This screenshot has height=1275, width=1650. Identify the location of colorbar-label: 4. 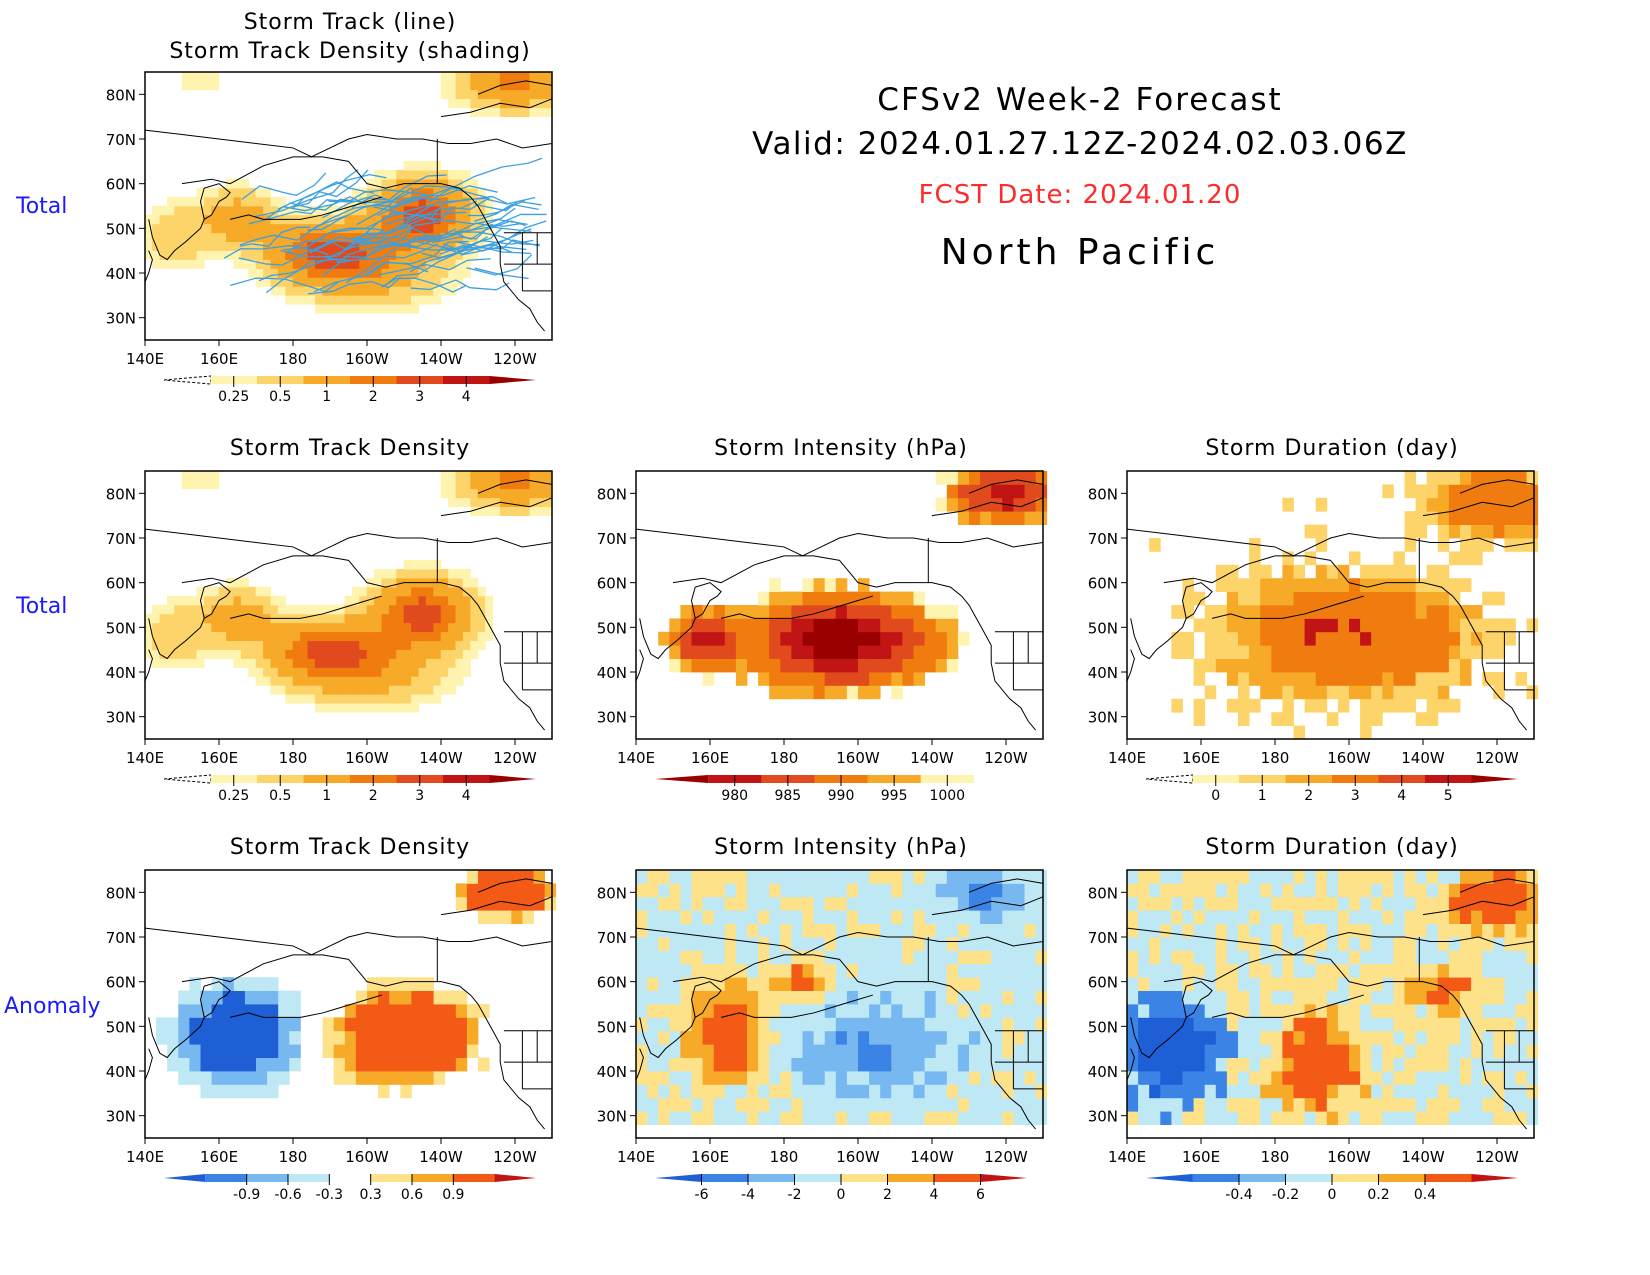
(1401, 796).